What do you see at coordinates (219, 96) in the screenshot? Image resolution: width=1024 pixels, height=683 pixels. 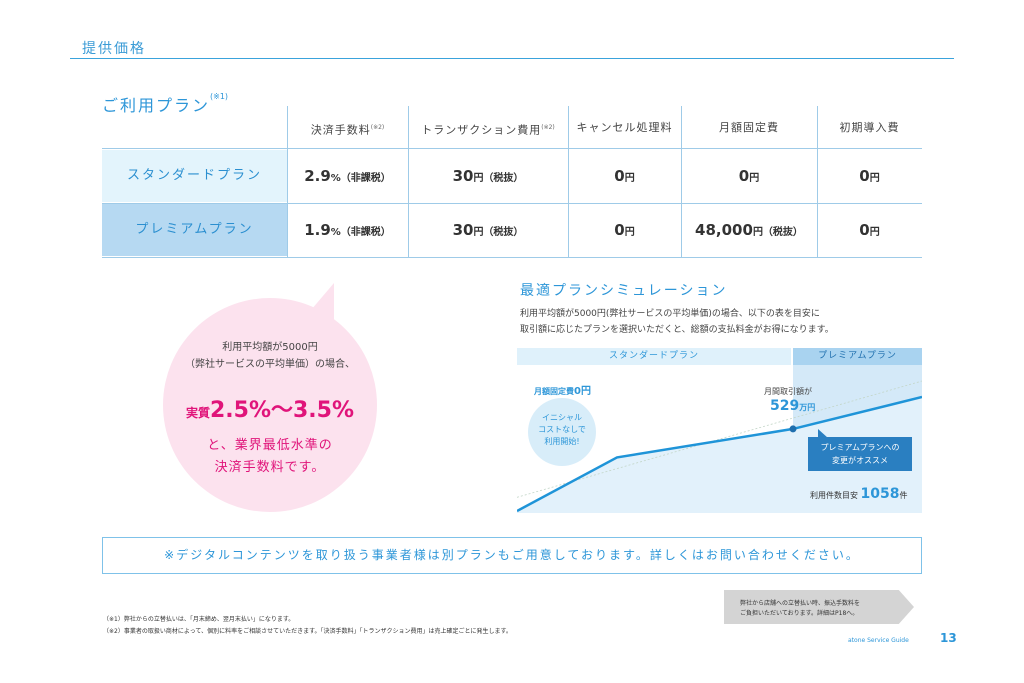 I see `plan-heading-note: (※1)` at bounding box center [219, 96].